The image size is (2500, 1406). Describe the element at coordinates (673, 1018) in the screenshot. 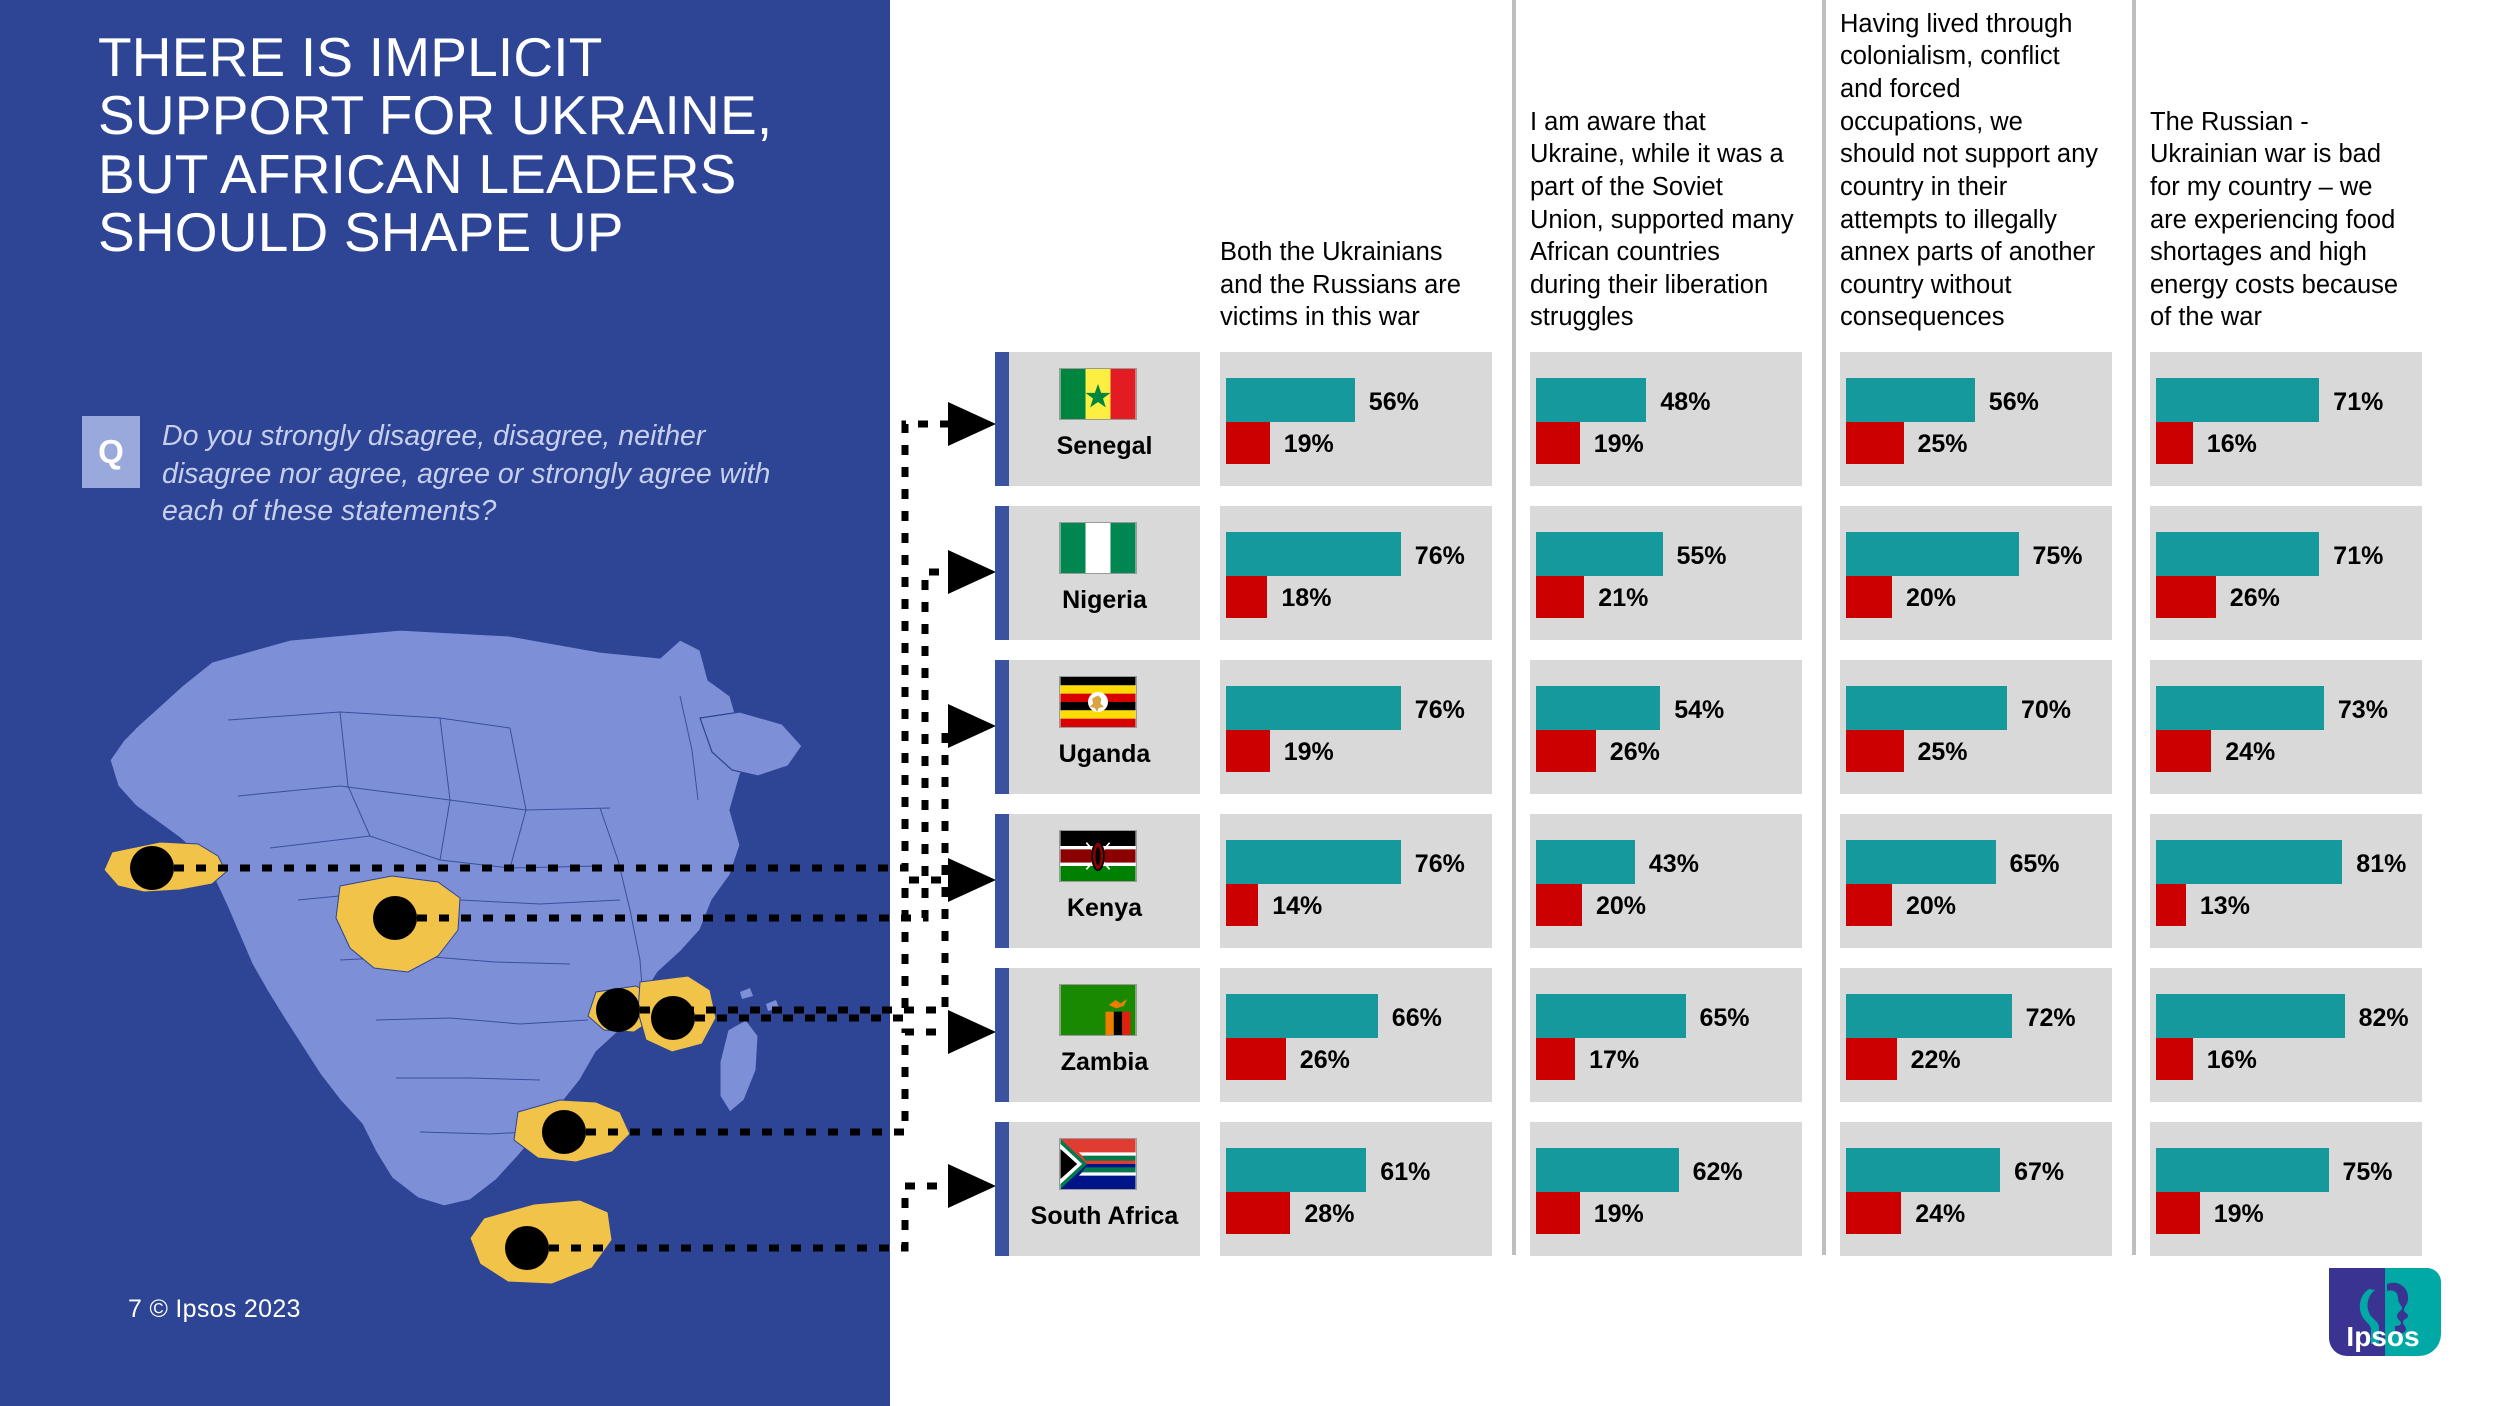

I see `map-pin-kenya` at that location.